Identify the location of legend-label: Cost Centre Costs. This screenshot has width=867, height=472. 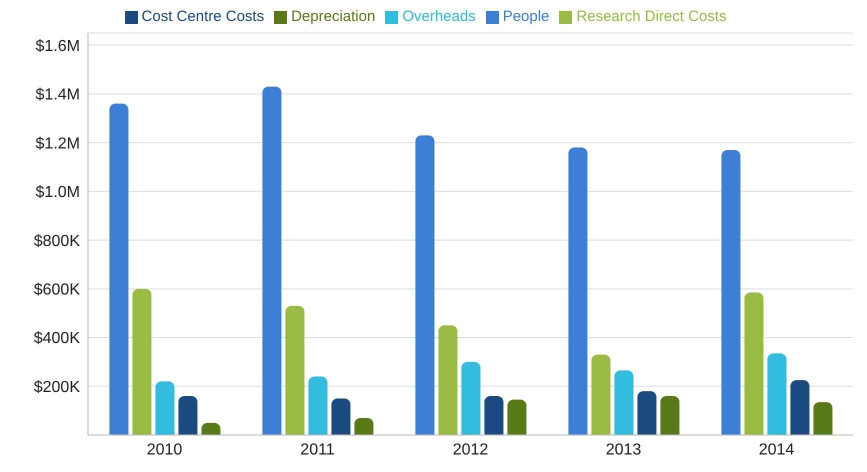
(203, 16).